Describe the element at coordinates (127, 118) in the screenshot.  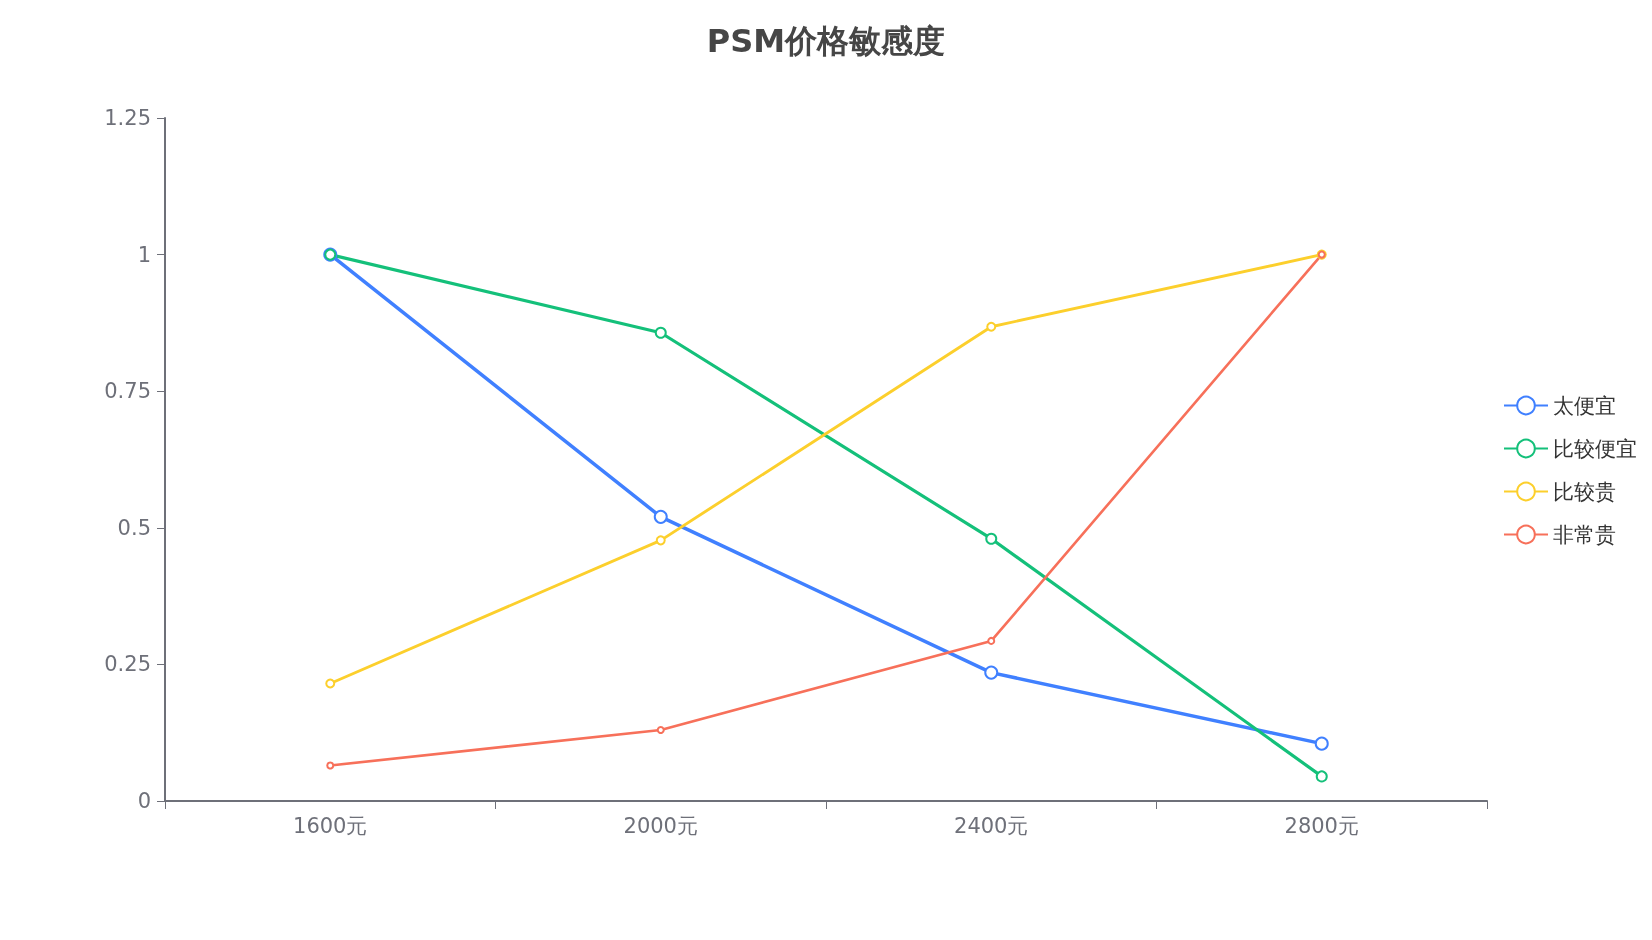
I see `y-tick-label: 1.25` at that location.